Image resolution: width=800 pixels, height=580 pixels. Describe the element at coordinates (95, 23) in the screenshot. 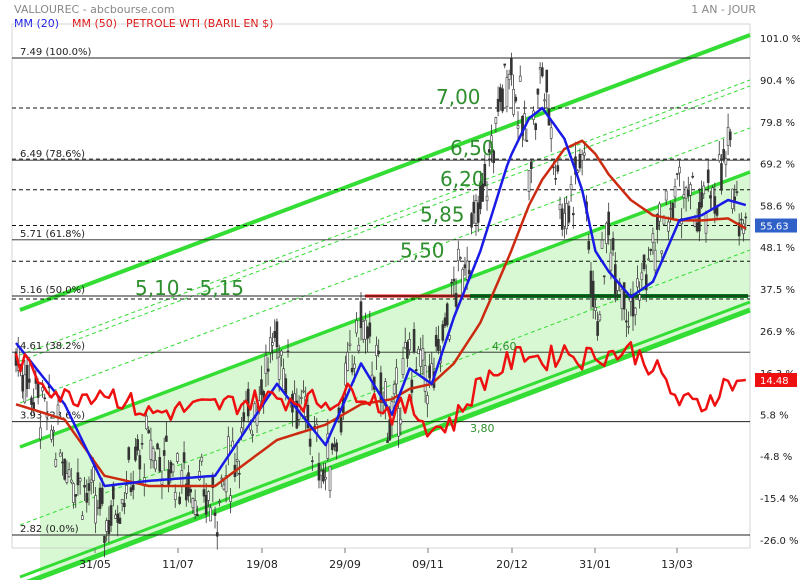

I see `legend-mm50: MM (50)` at that location.